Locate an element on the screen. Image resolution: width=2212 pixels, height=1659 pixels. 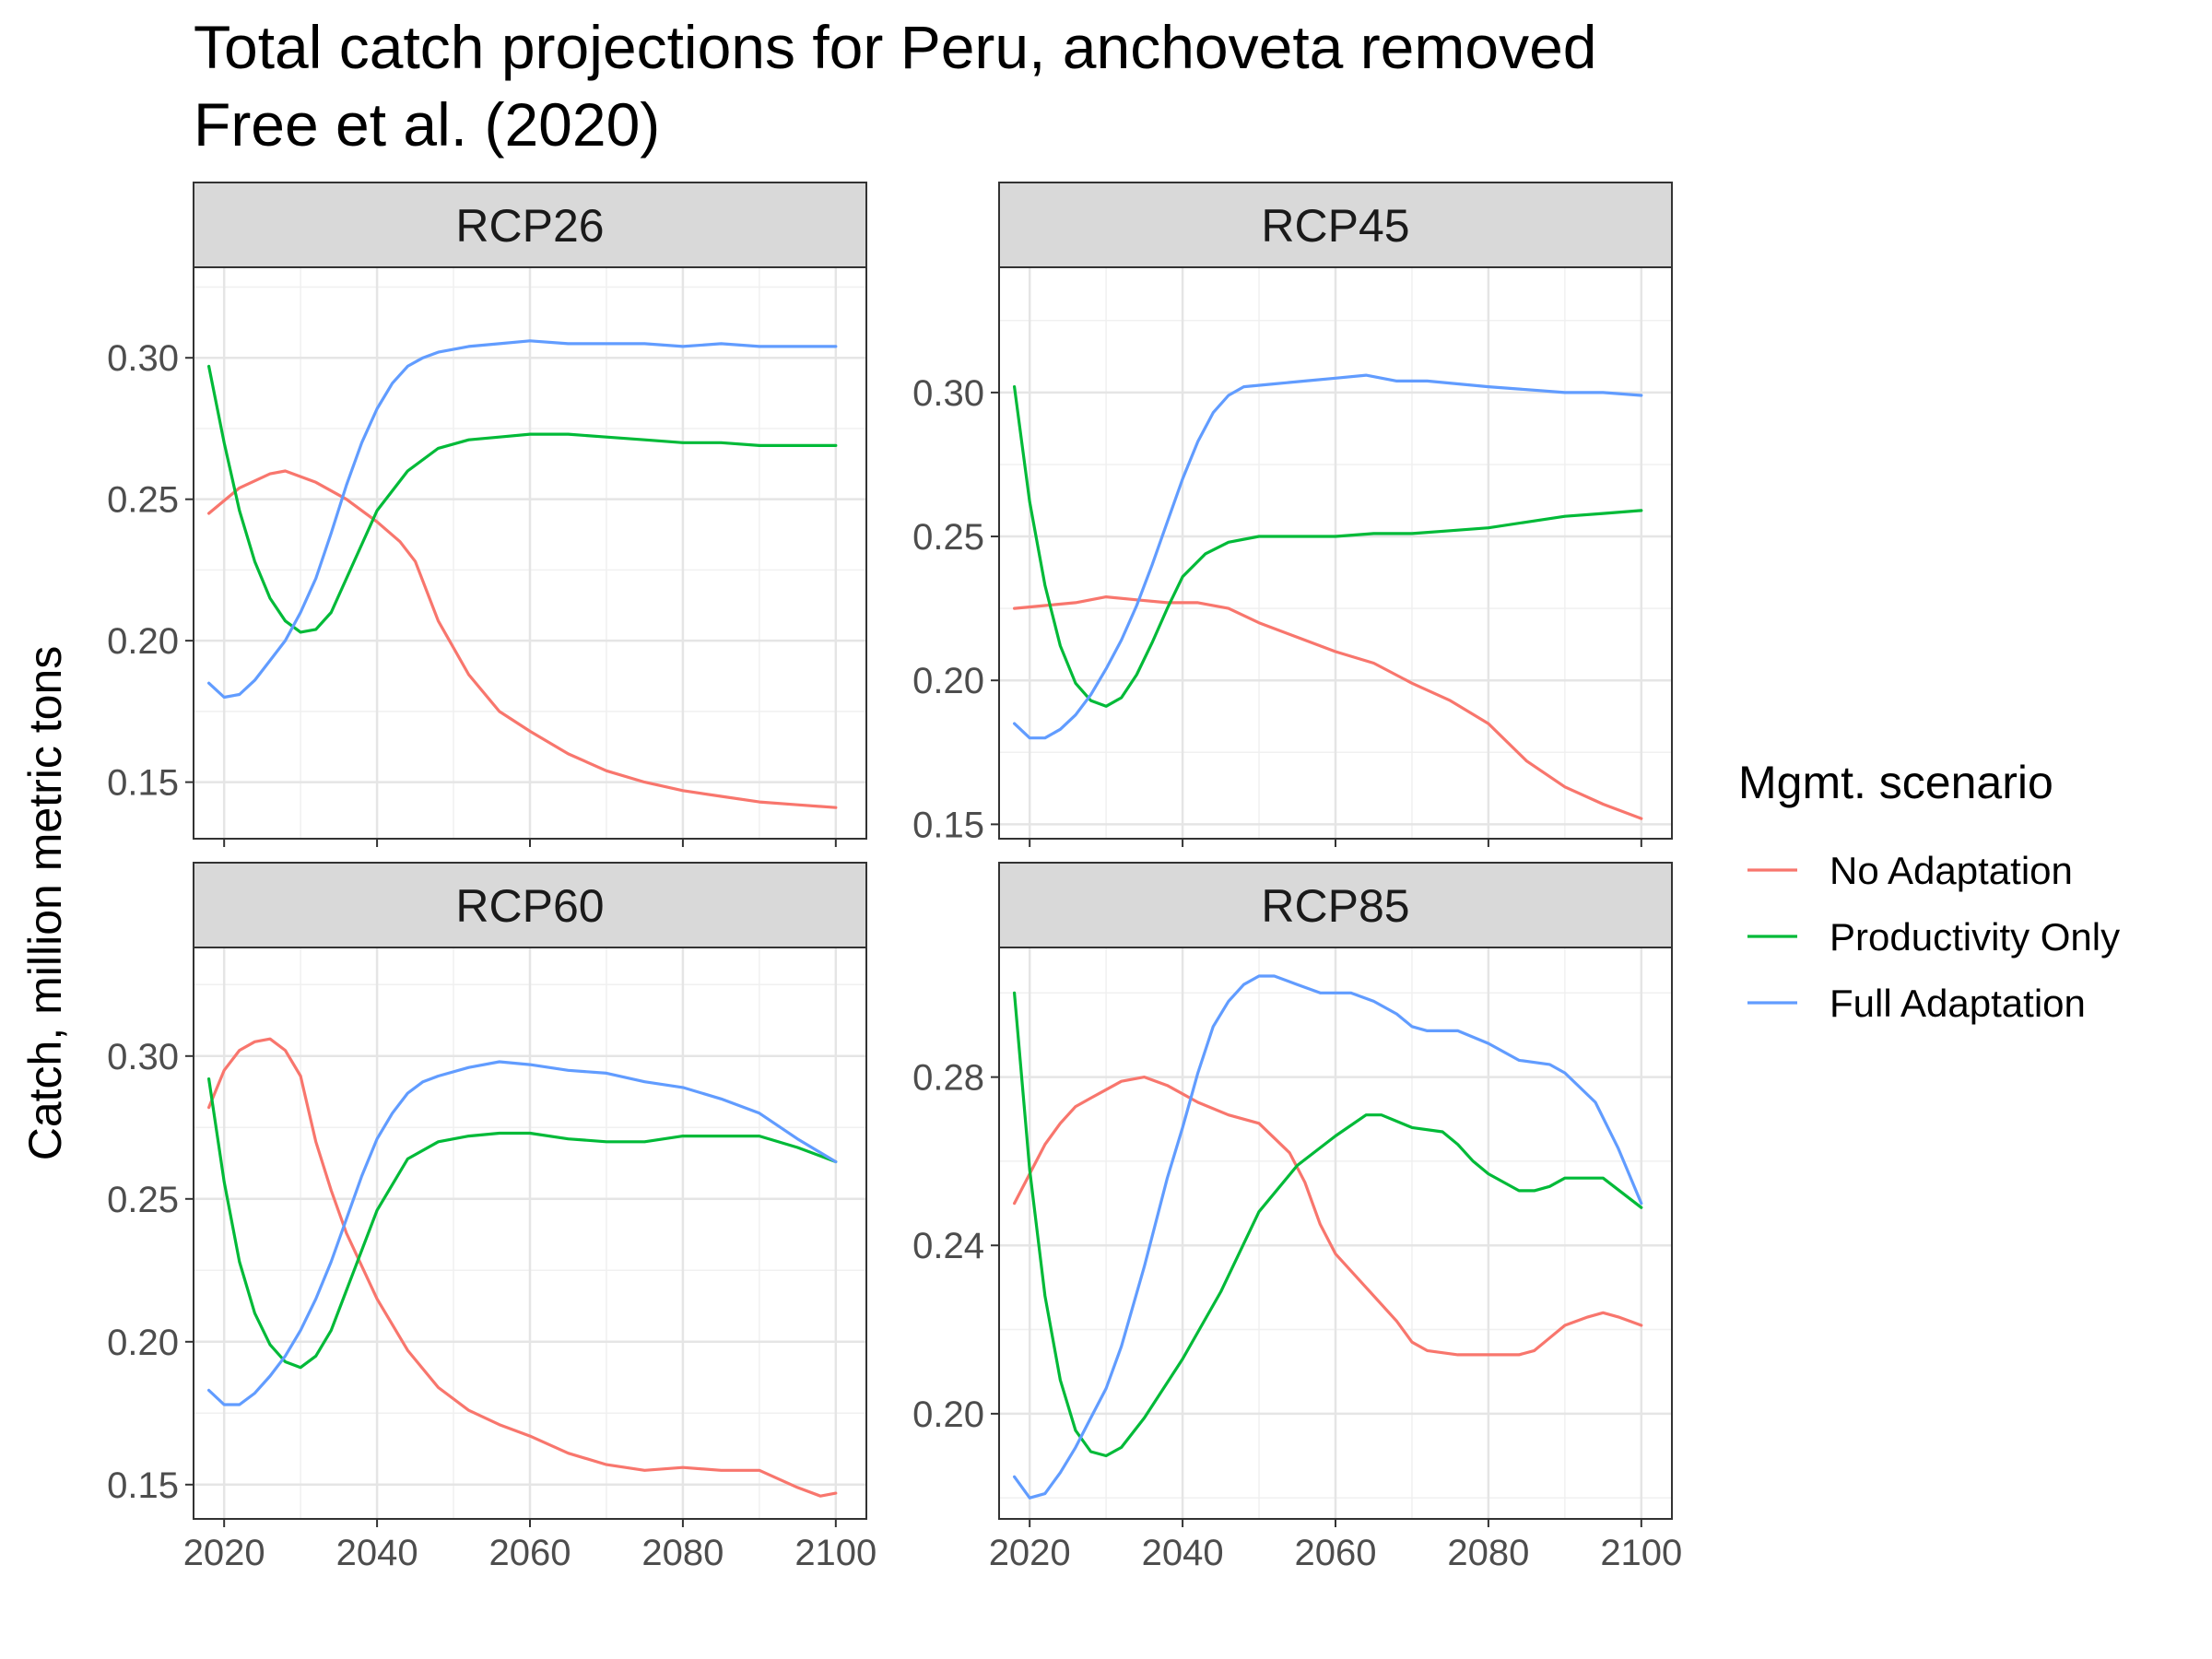
panel-rcp85: RCP85 0.20 0.24 0.28 2020 2040 2060 2080 2100 is located at coordinates (1297, 1217).